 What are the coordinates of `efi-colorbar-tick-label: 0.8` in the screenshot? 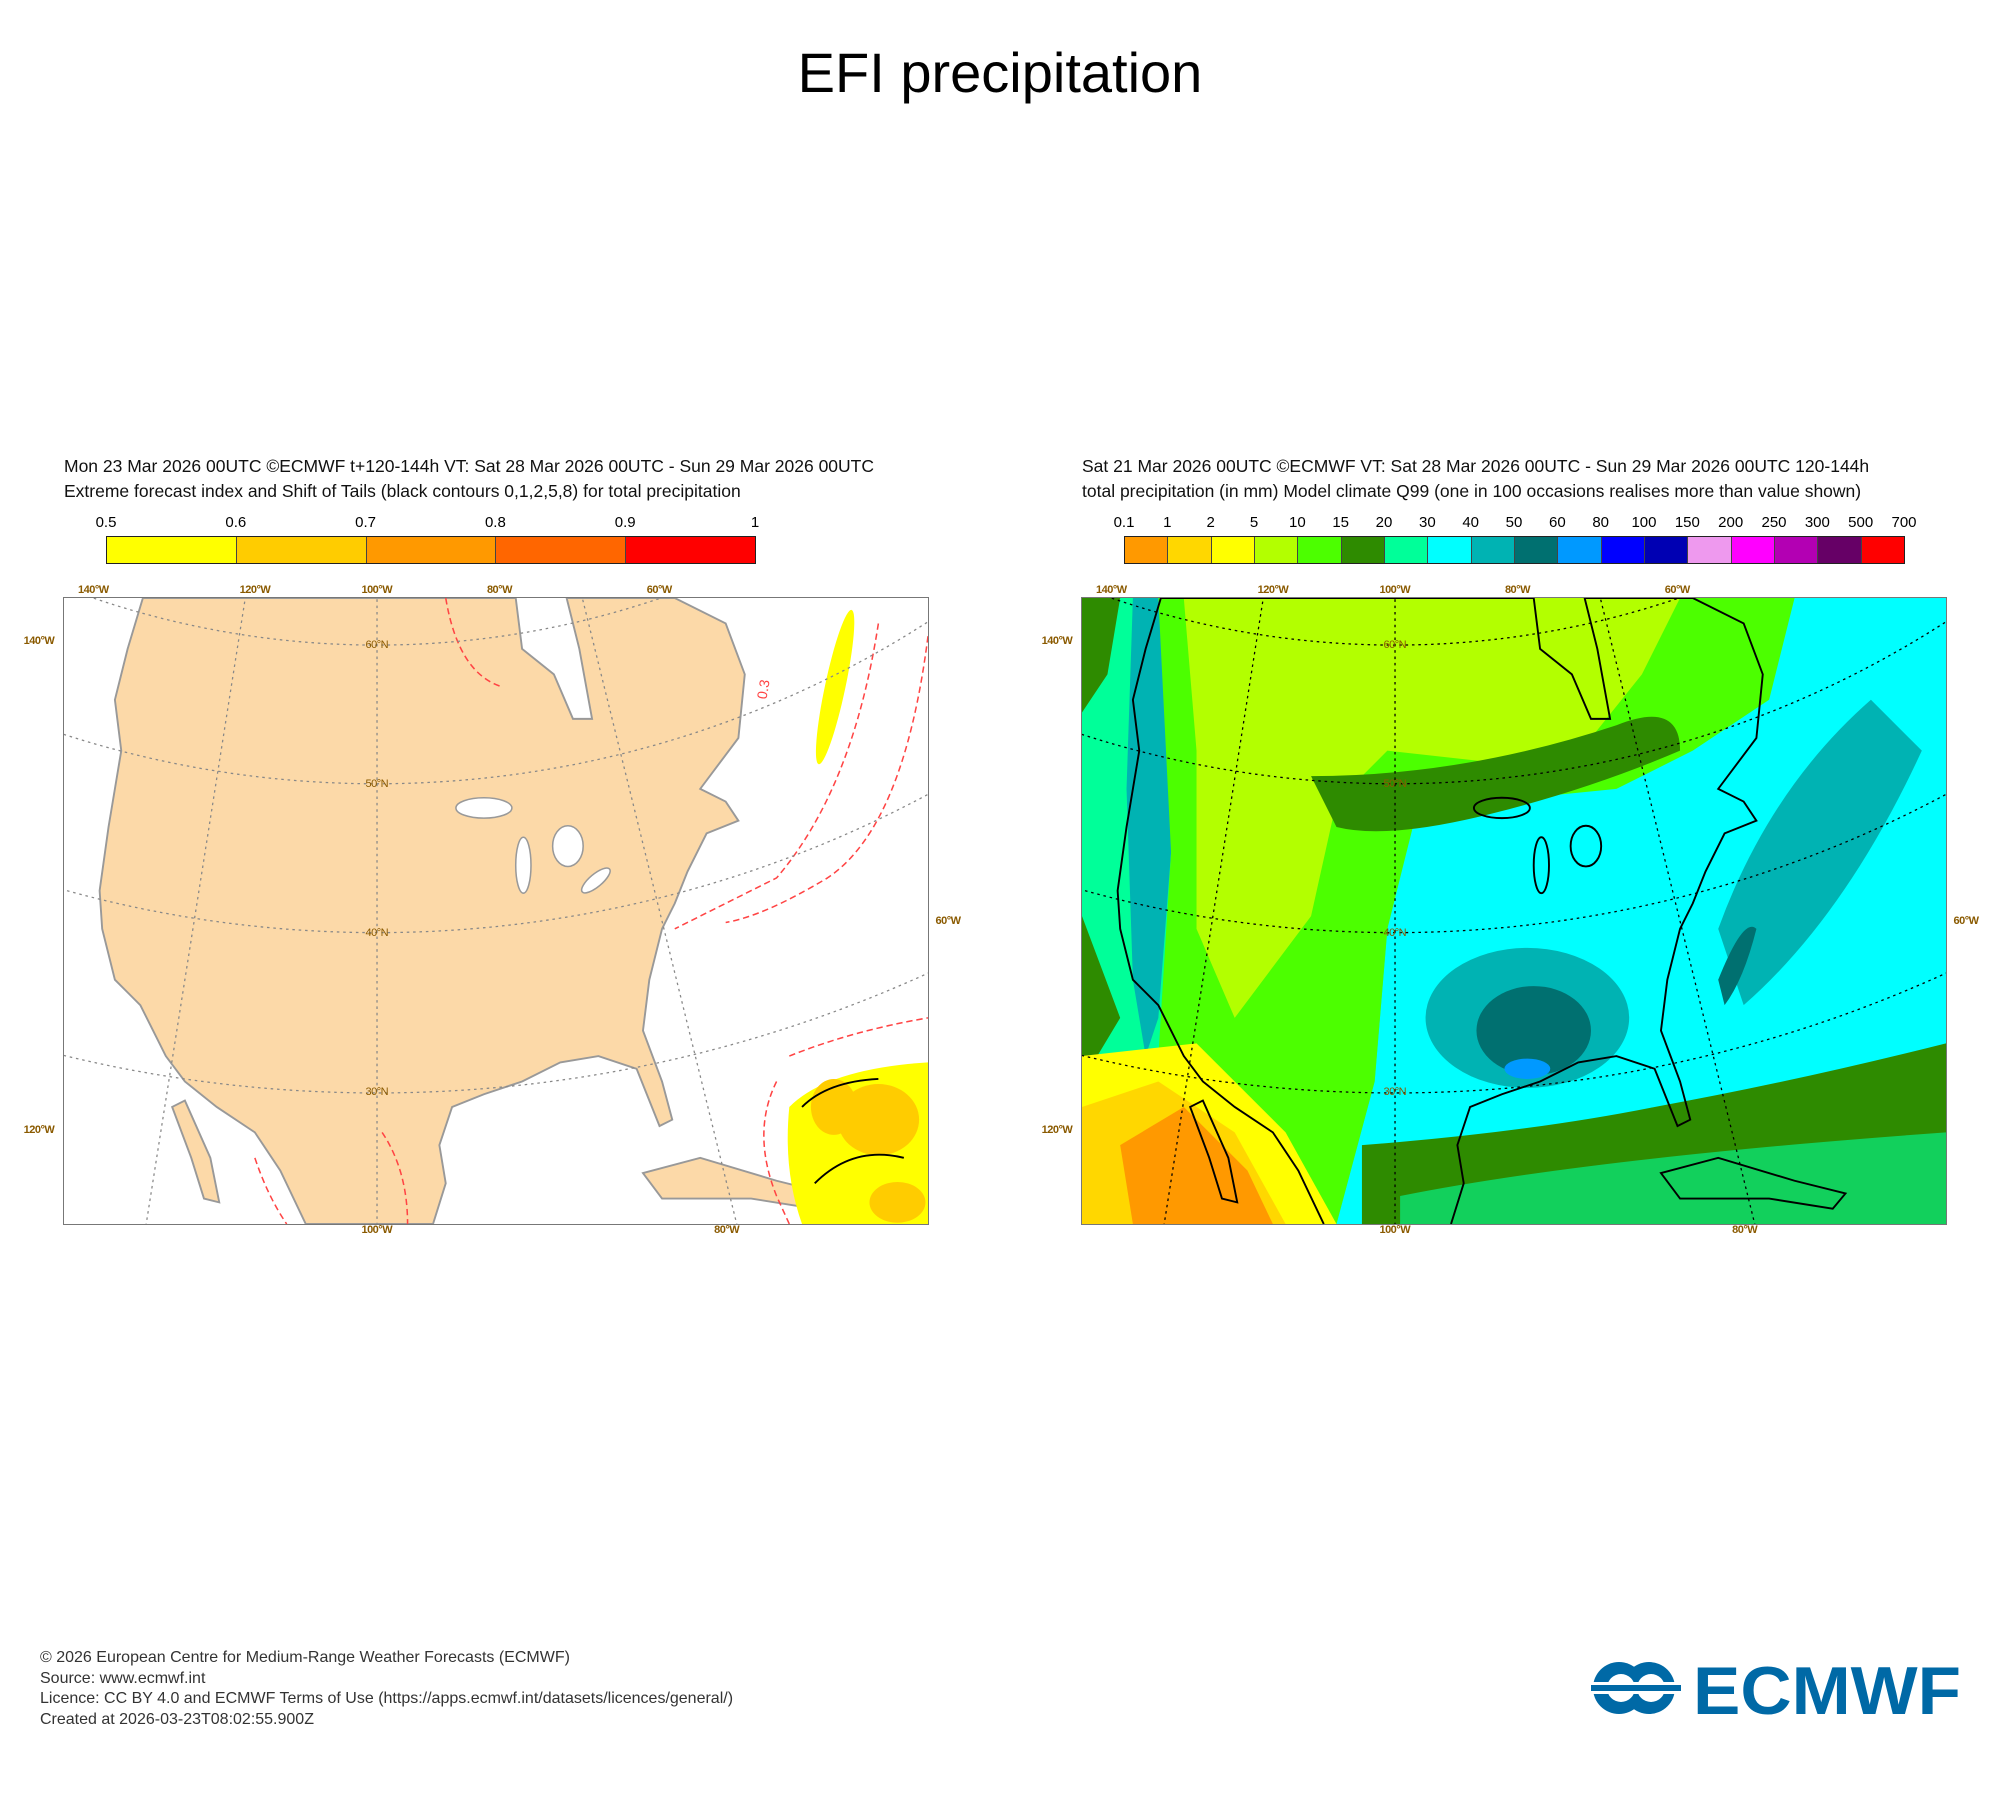 It's located at (495, 522).